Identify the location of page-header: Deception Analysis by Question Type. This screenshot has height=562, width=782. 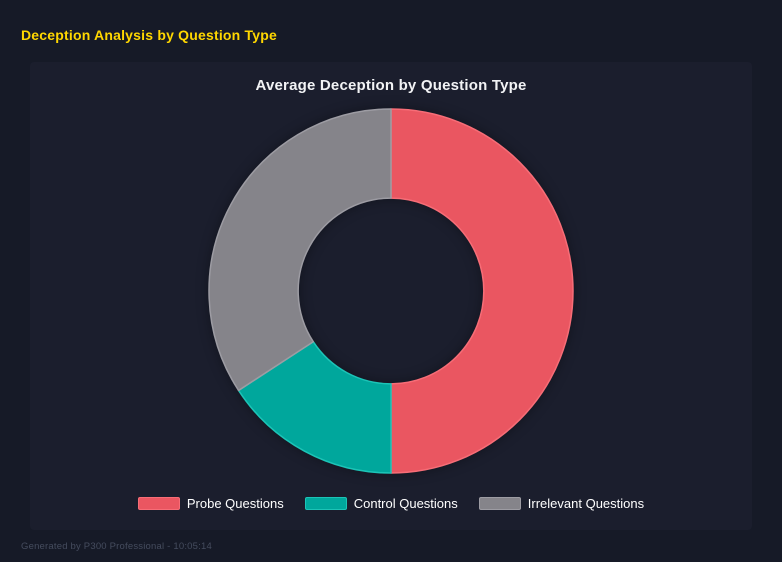
(149, 35).